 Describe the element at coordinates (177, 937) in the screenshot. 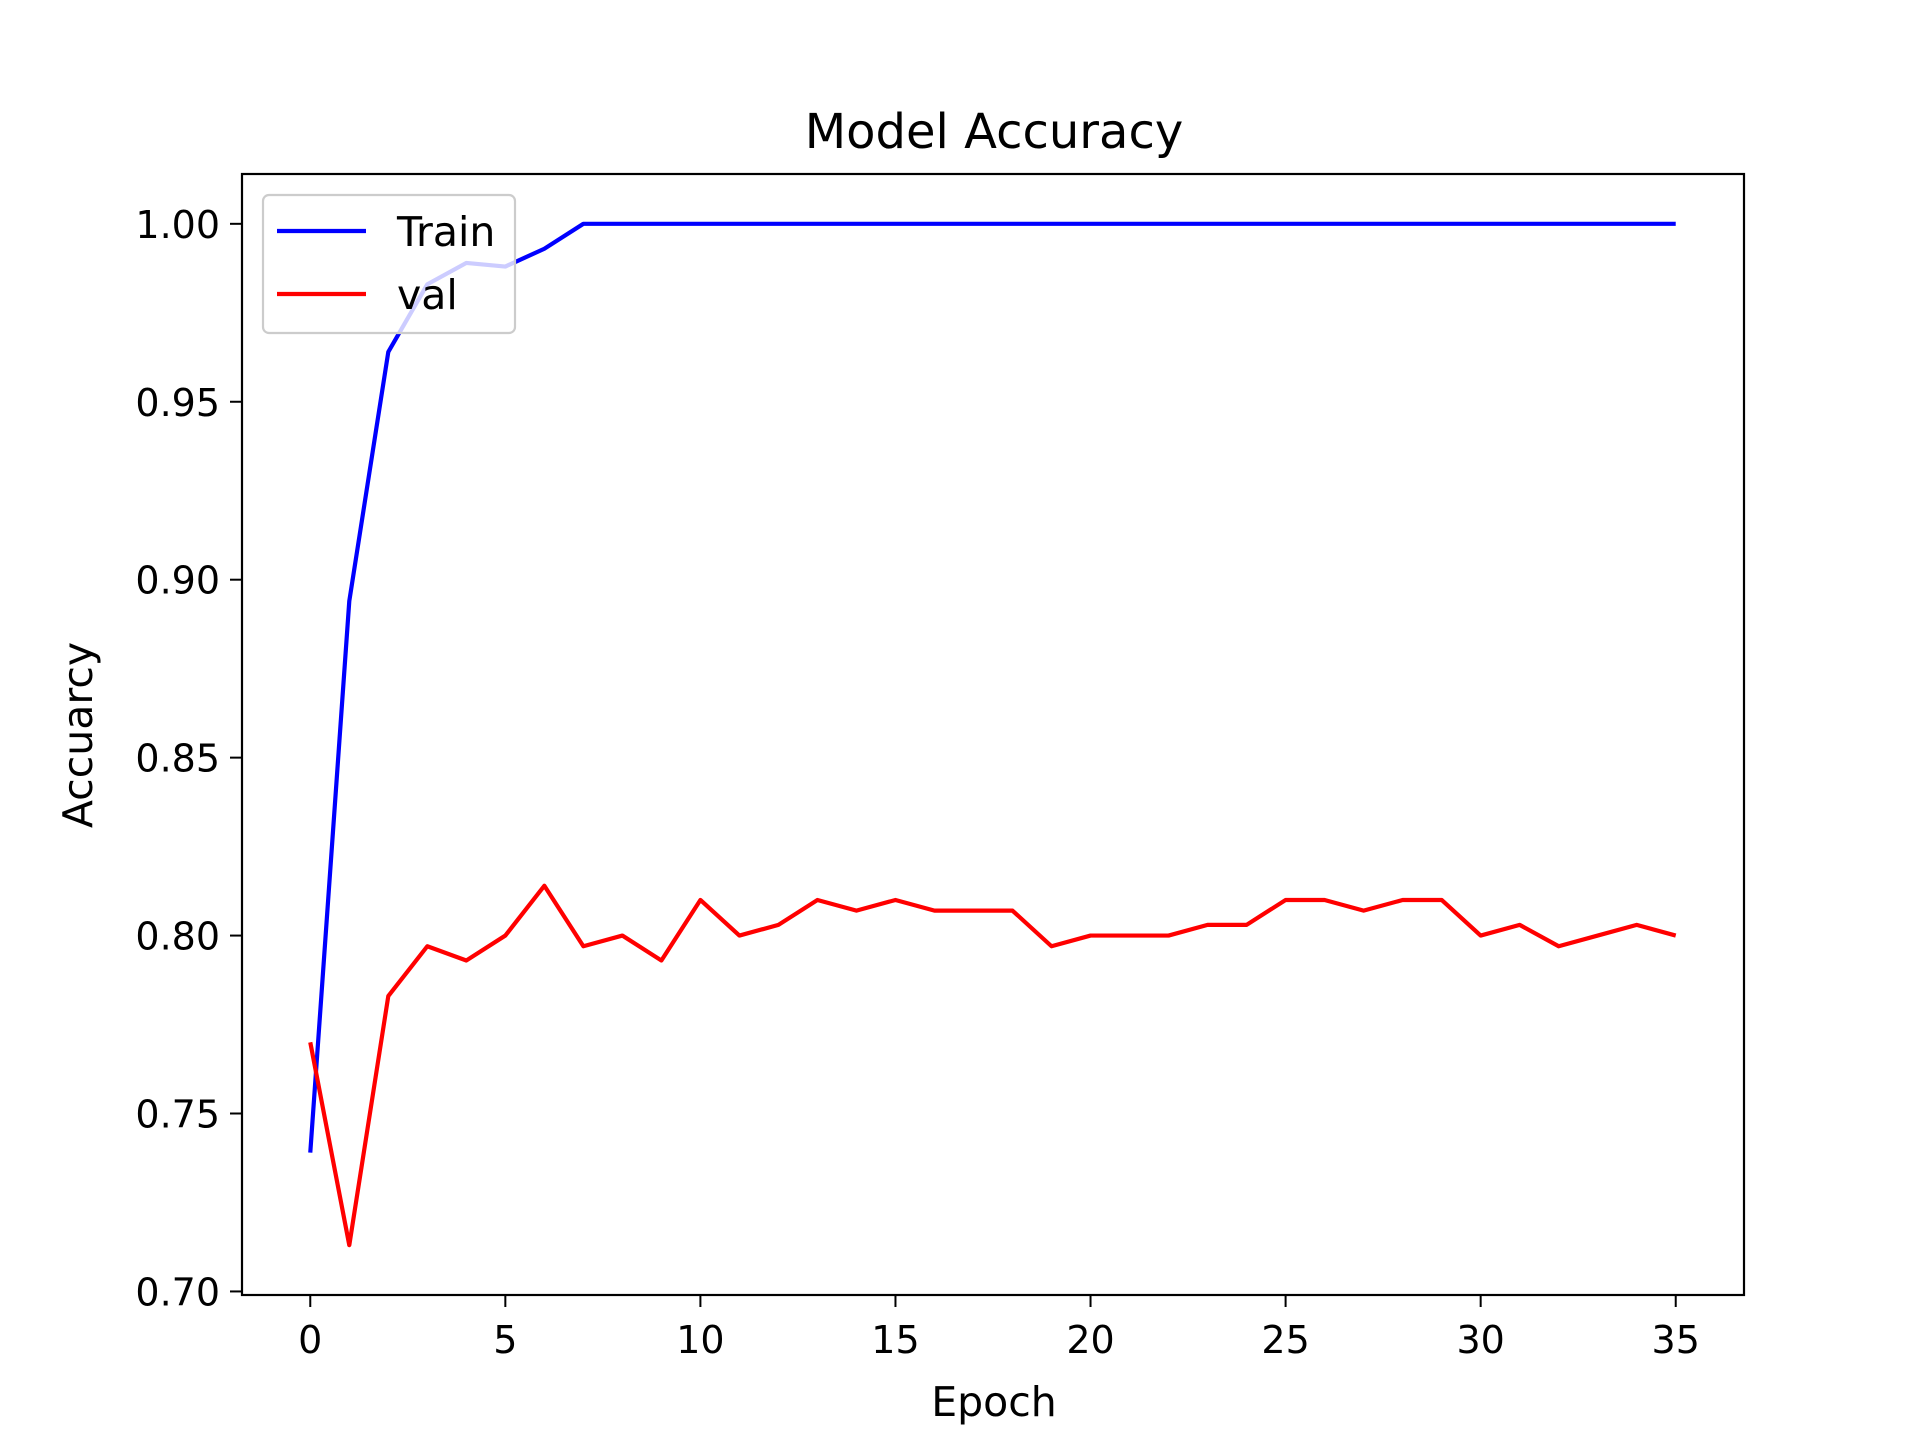

I see `y-tick-label: 0.80` at that location.